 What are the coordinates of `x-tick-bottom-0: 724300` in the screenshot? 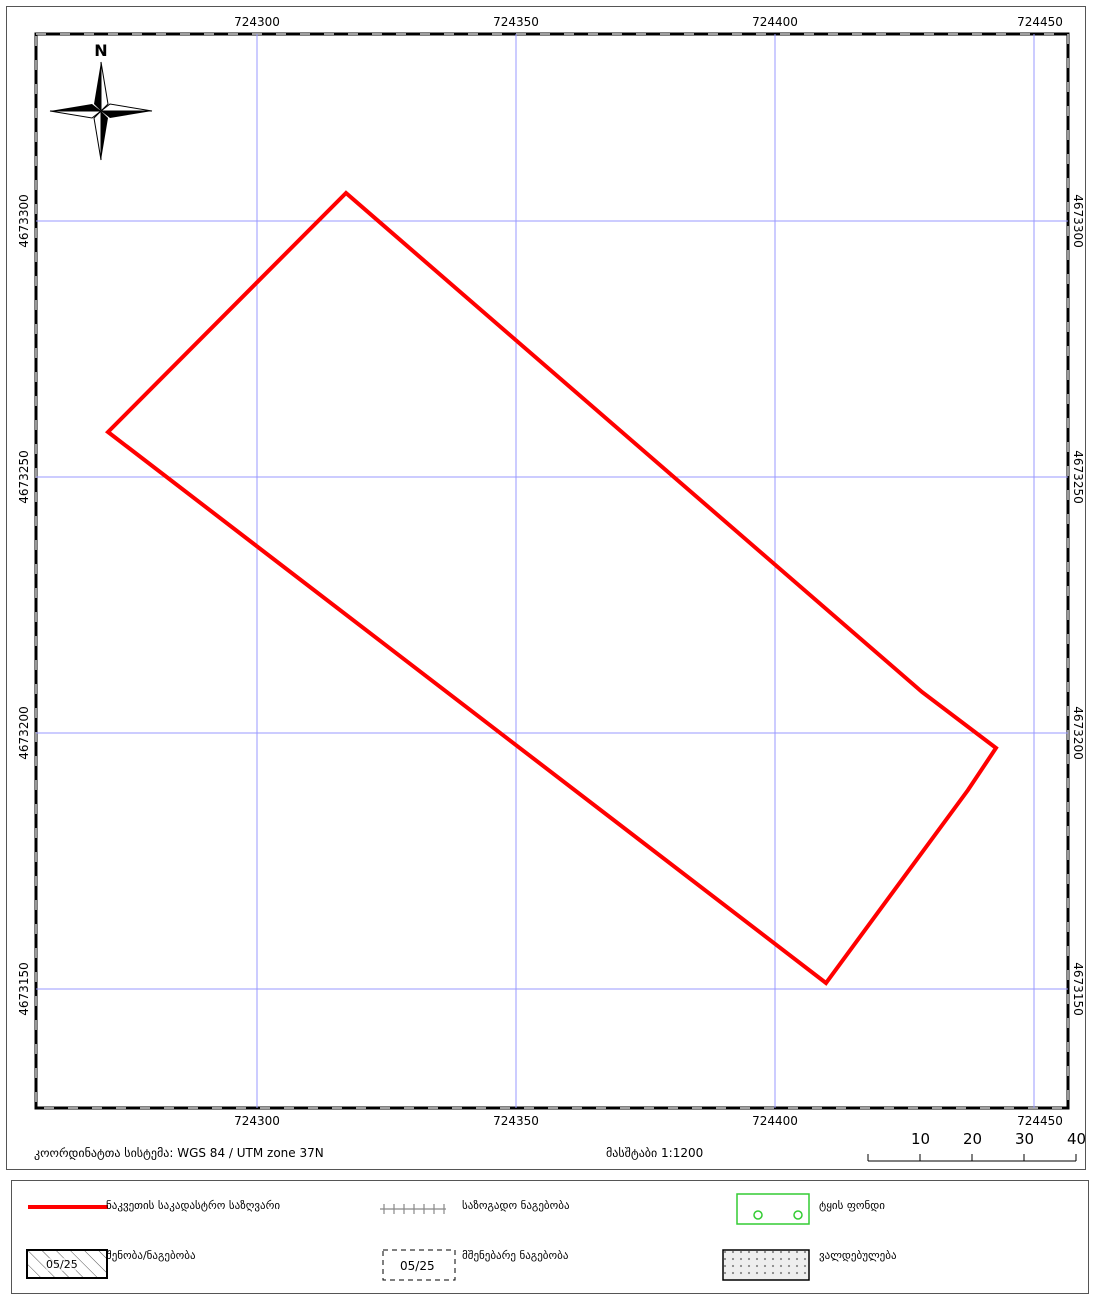 It's located at (257, 1121).